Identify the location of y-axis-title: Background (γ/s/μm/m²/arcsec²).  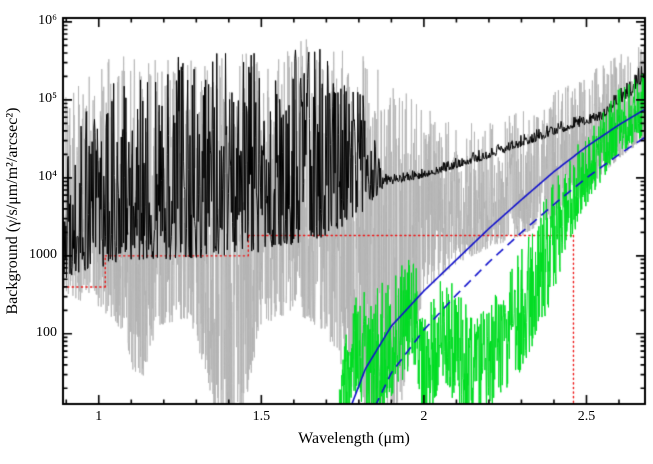
(12, 211).